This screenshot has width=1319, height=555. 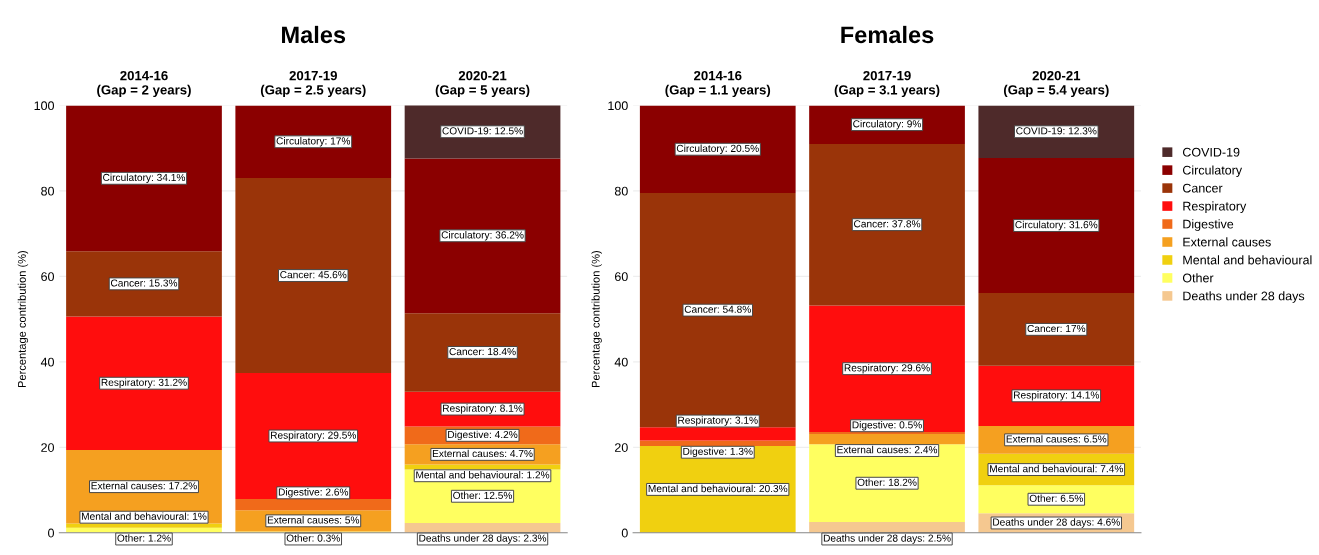 I want to click on data-label: Cancer: 37.8%, so click(x=887, y=224).